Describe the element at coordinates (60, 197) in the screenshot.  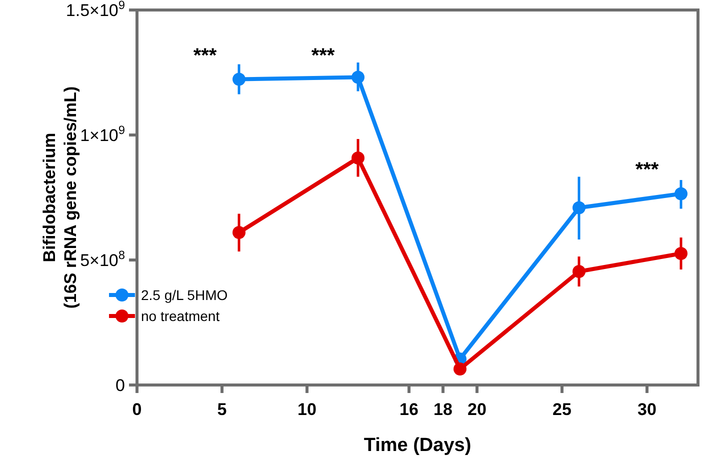
I see `y-axis-title: Bifidobacterium (16S rRNA gene copies/mL)` at that location.